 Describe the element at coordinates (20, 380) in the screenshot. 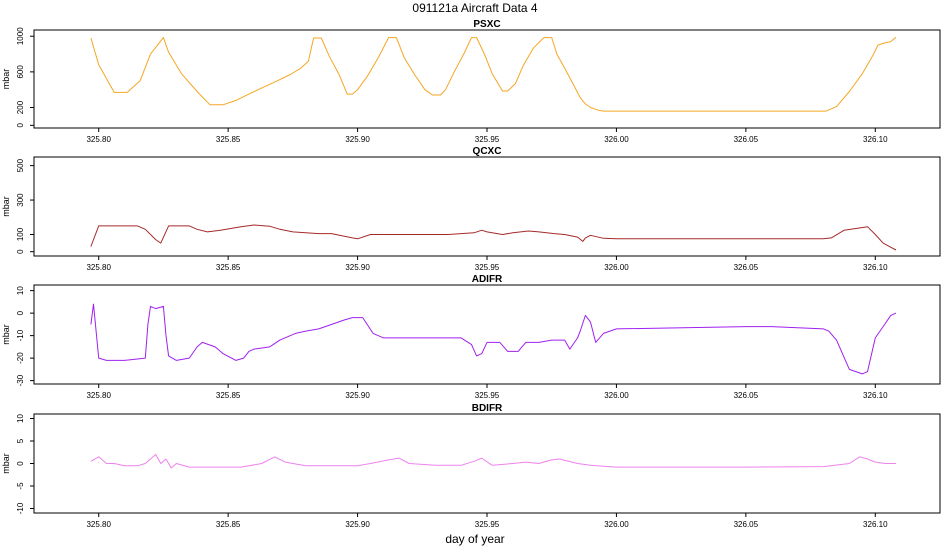

I see `y-tick-label: -30` at that location.